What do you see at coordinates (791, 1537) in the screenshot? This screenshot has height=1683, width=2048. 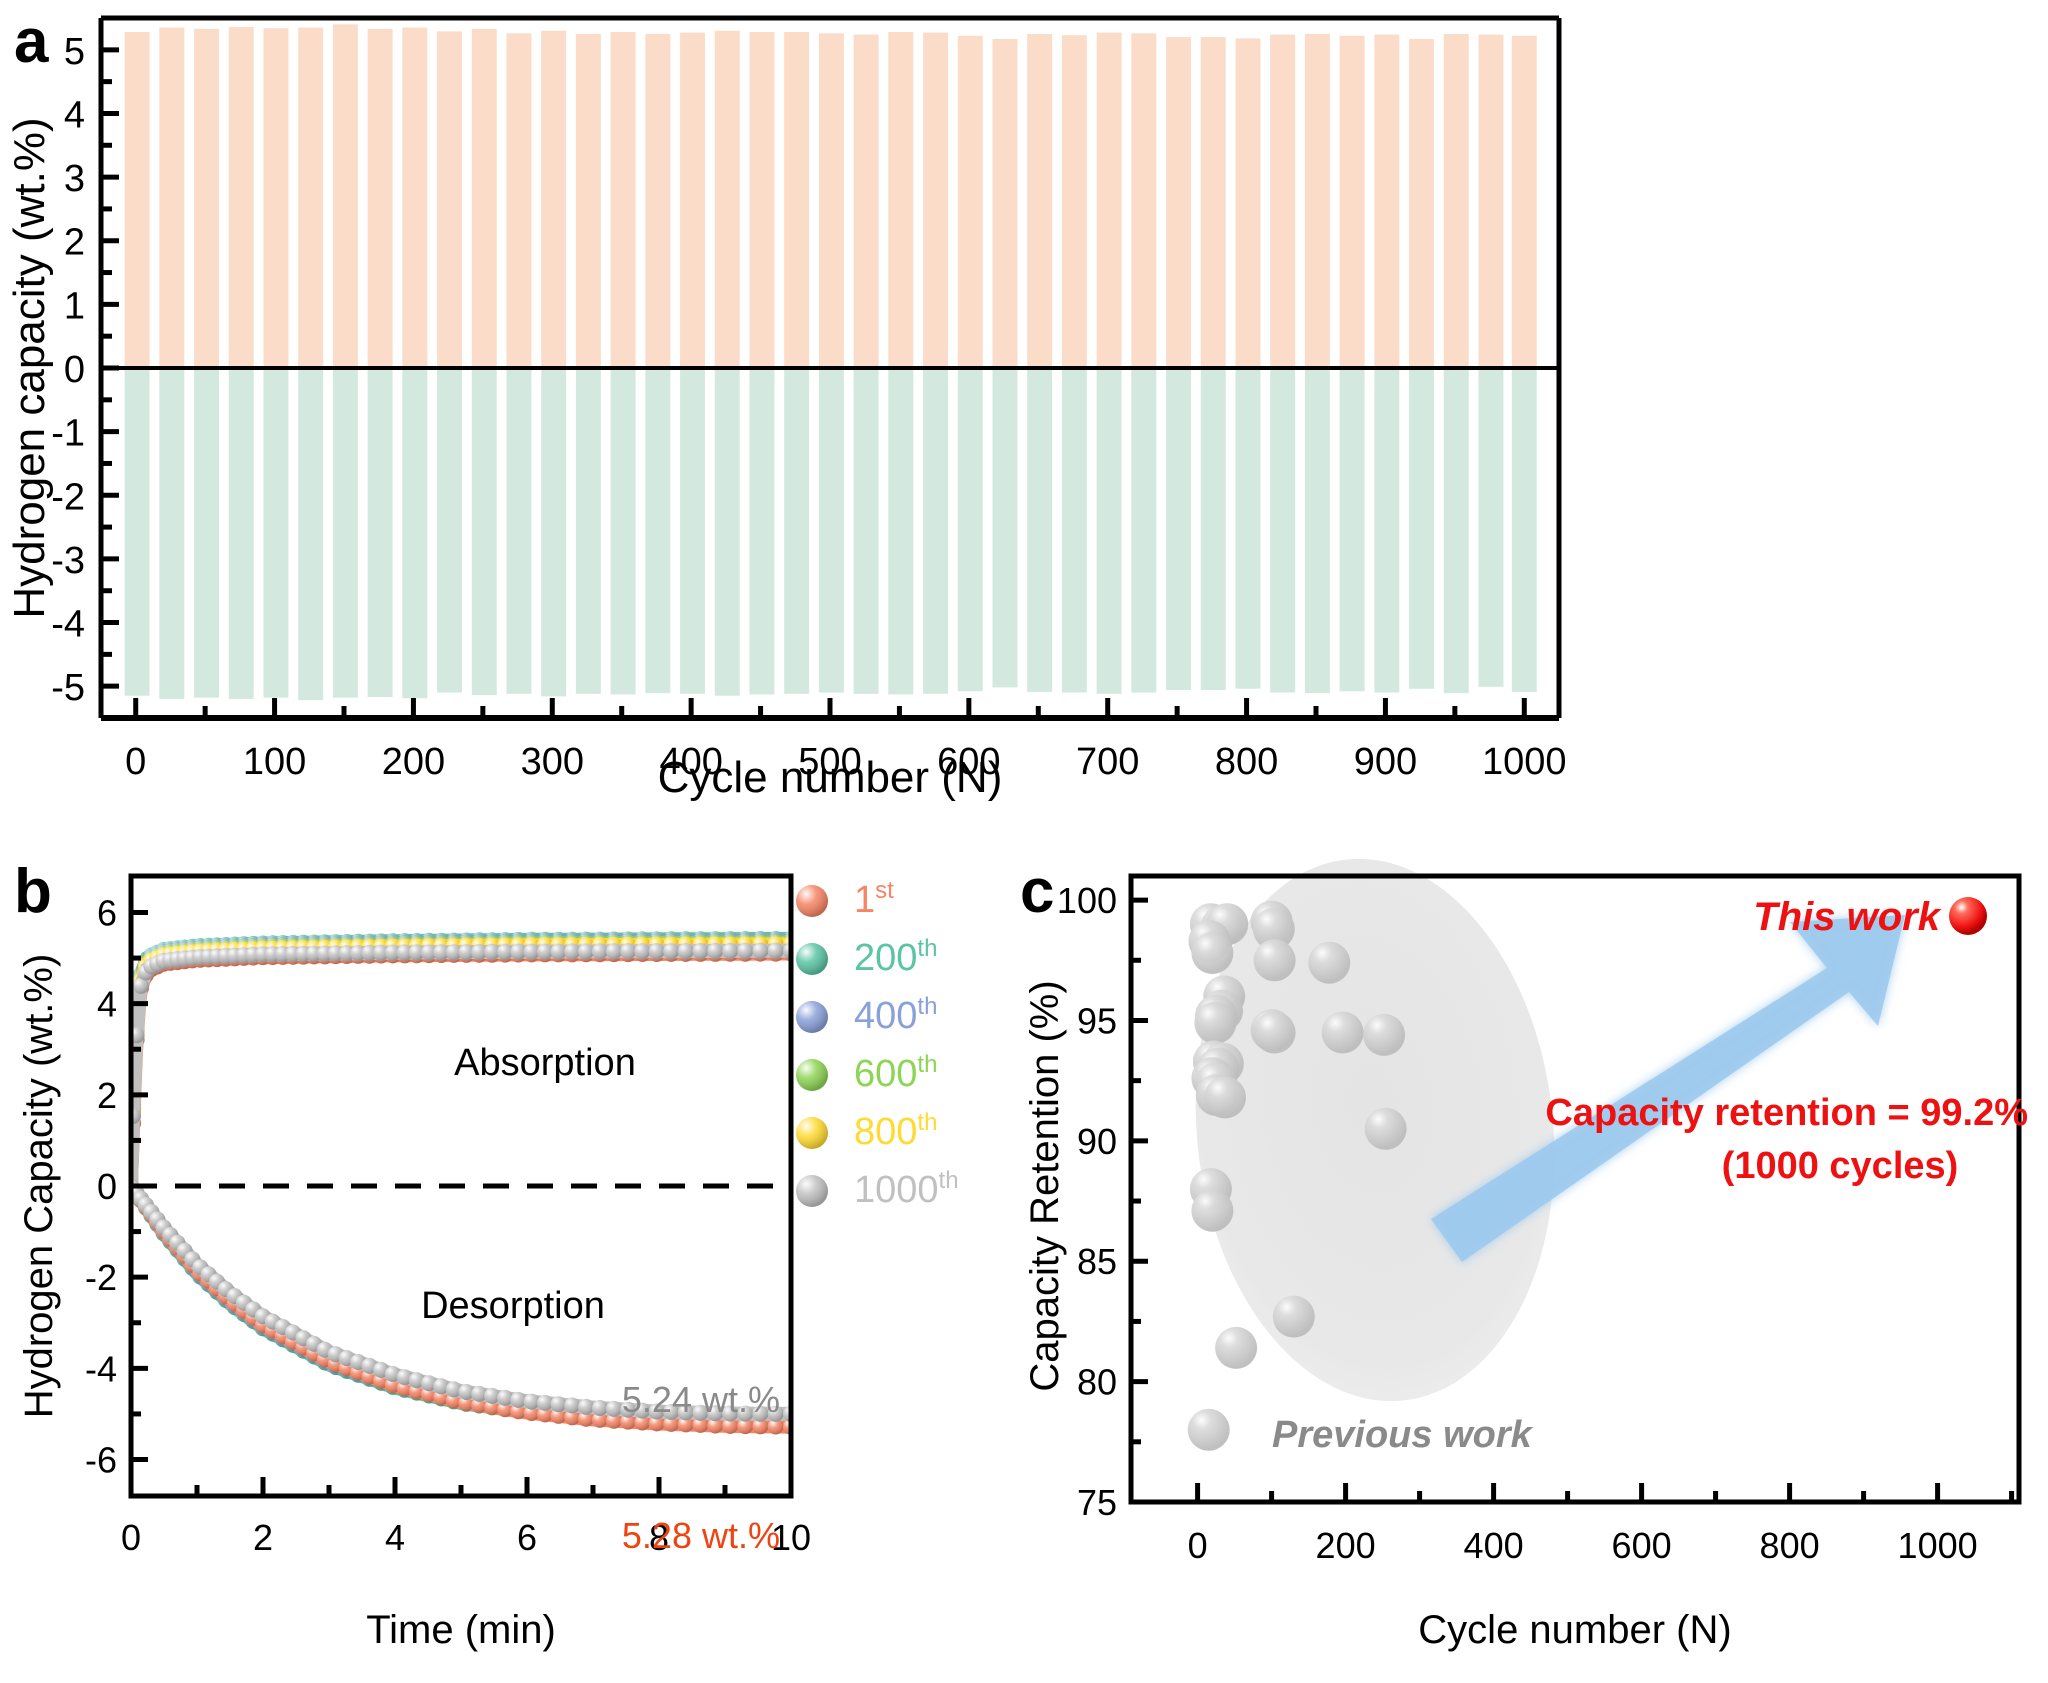 I see `panel-b-x-tick-label: 10` at bounding box center [791, 1537].